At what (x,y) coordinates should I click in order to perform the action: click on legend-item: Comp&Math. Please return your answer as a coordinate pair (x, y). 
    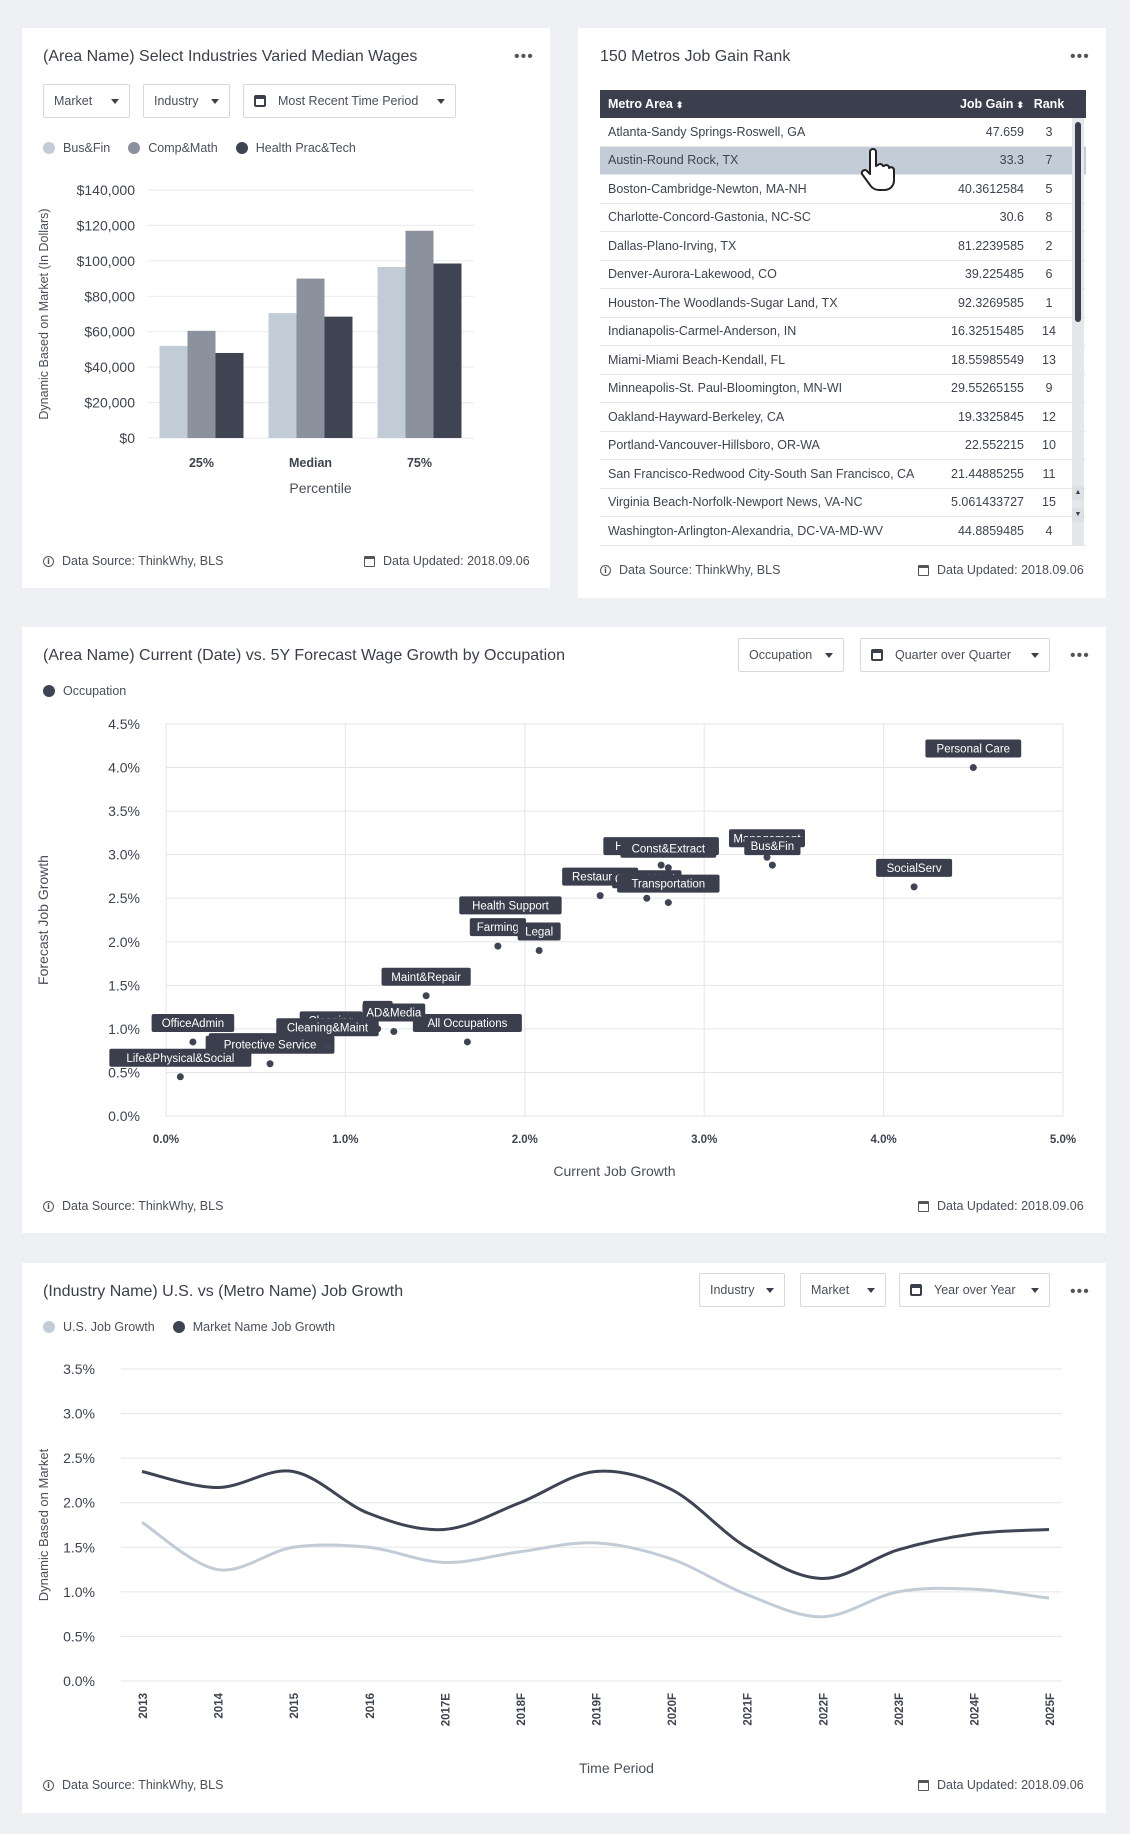
    Looking at the image, I should click on (173, 148).